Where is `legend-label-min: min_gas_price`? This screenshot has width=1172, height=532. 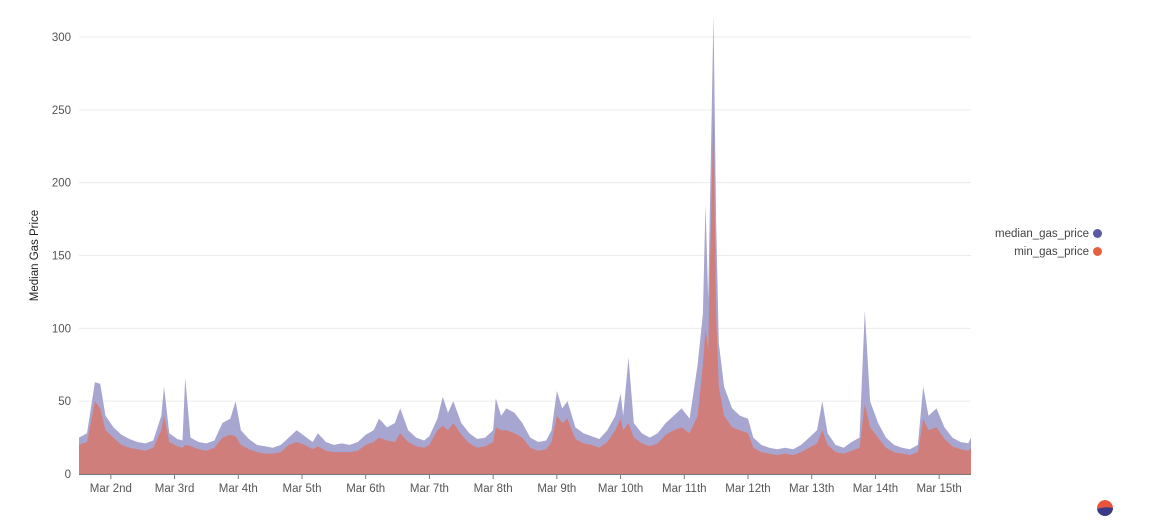
legend-label-min: min_gas_price is located at coordinates (1051, 252).